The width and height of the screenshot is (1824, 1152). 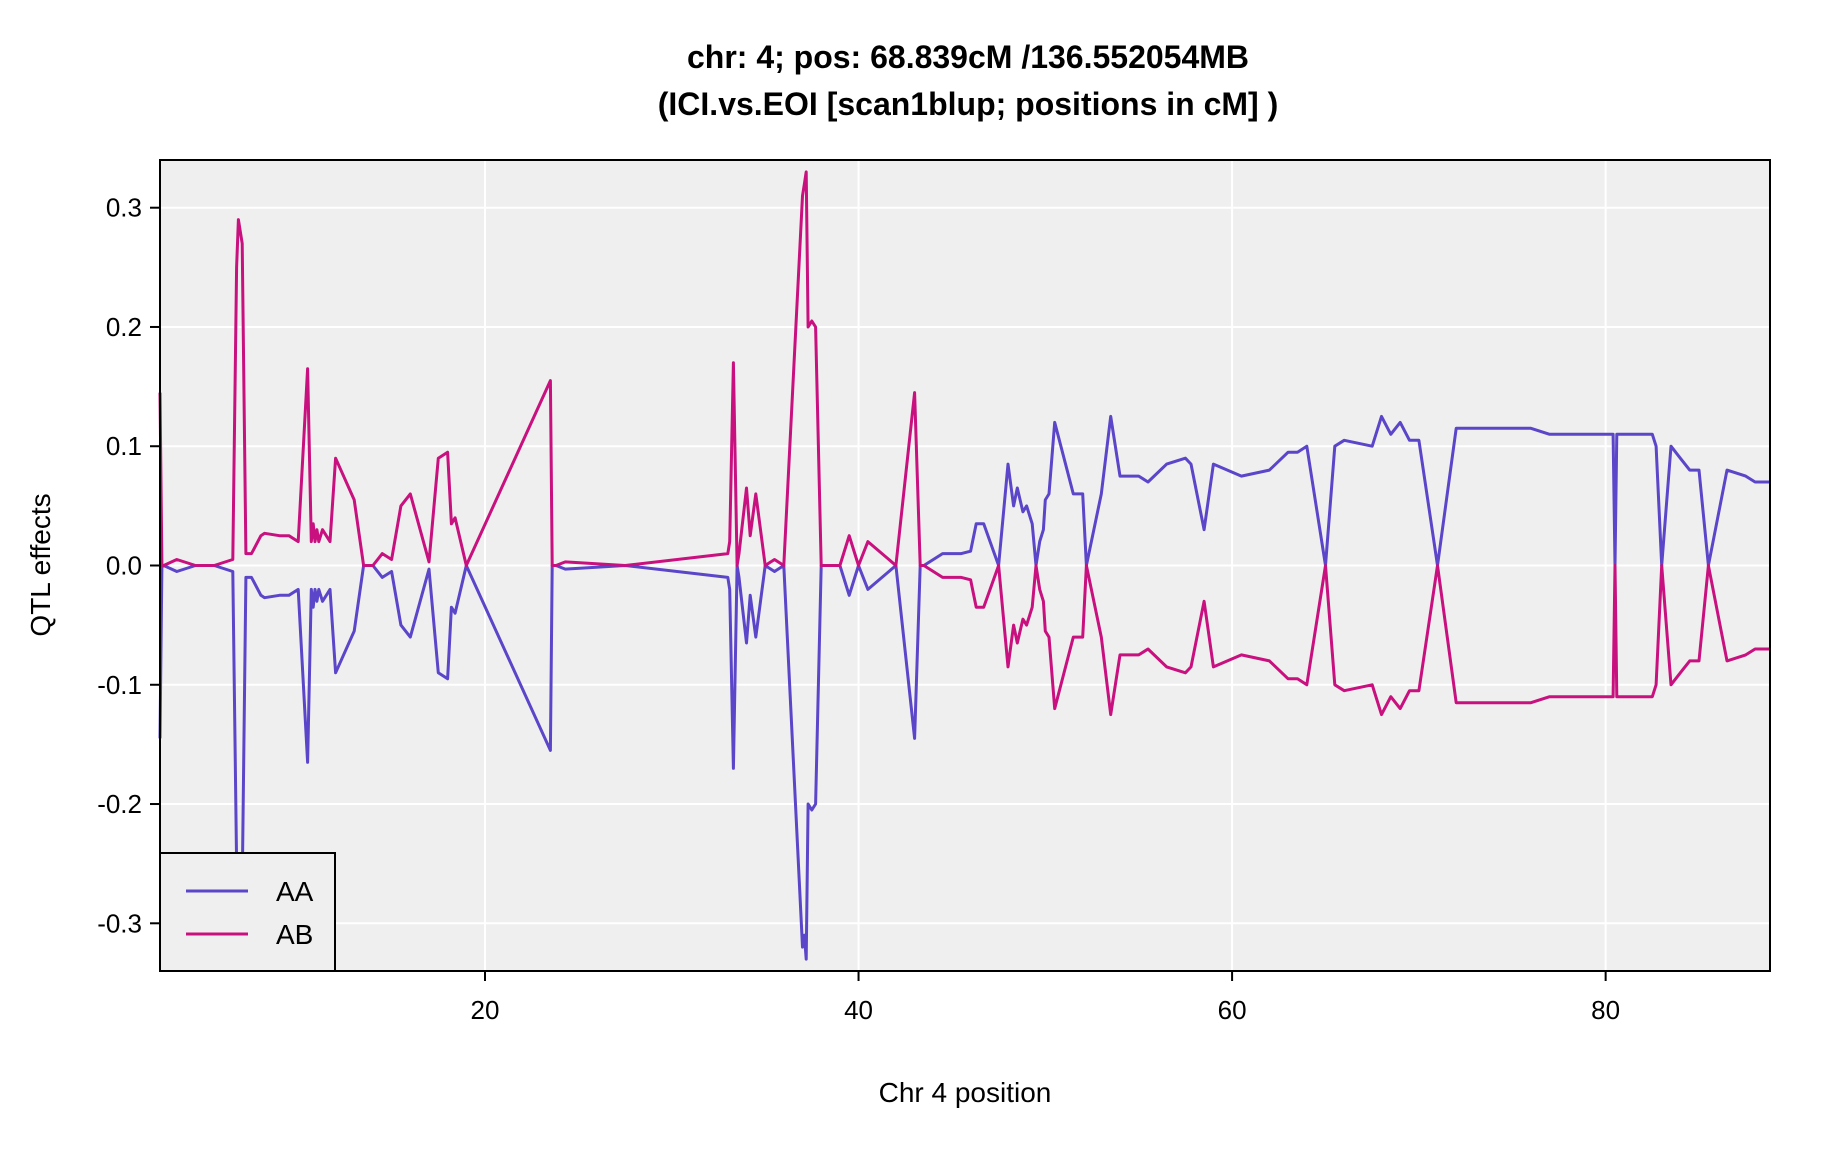 I want to click on x-axis-label: Chr 4 position, so click(x=965, y=1092).